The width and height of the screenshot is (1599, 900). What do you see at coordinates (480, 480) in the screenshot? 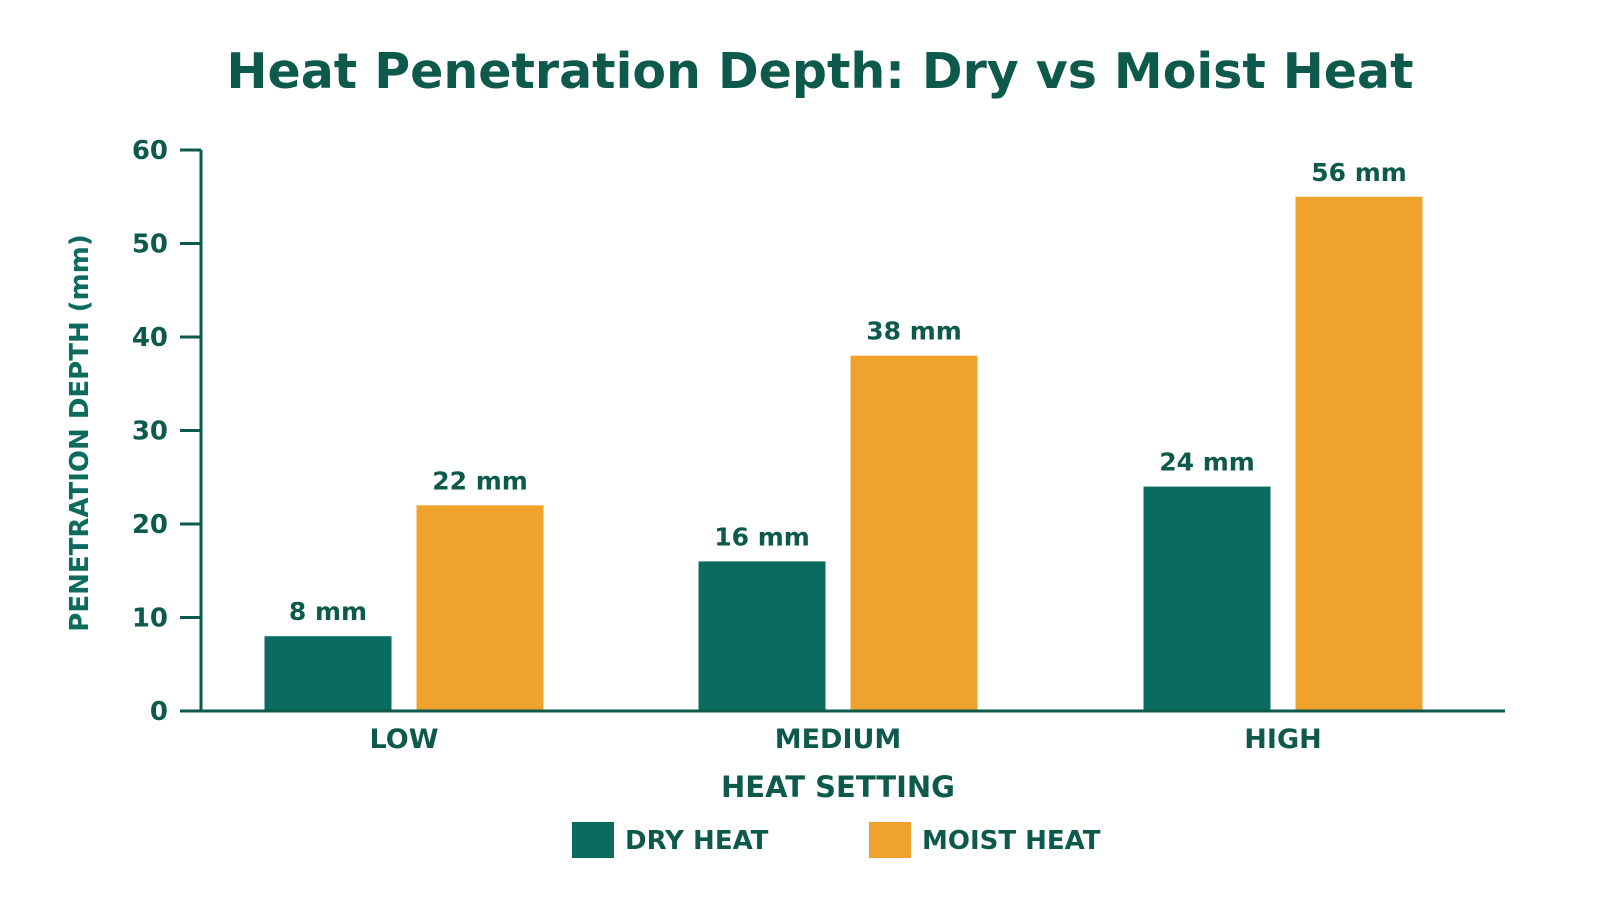
I see `bar-value-label: 22 mm` at bounding box center [480, 480].